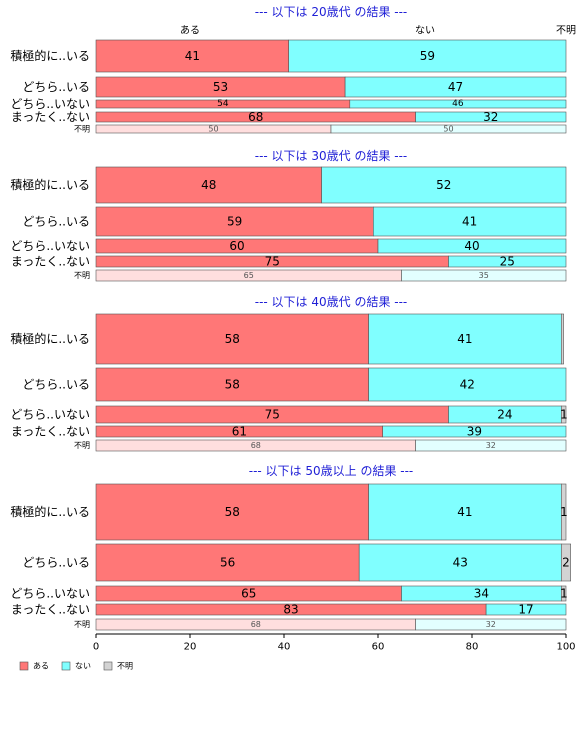  Describe the element at coordinates (284, 647) in the screenshot. I see `x-tick-label: 40` at that location.